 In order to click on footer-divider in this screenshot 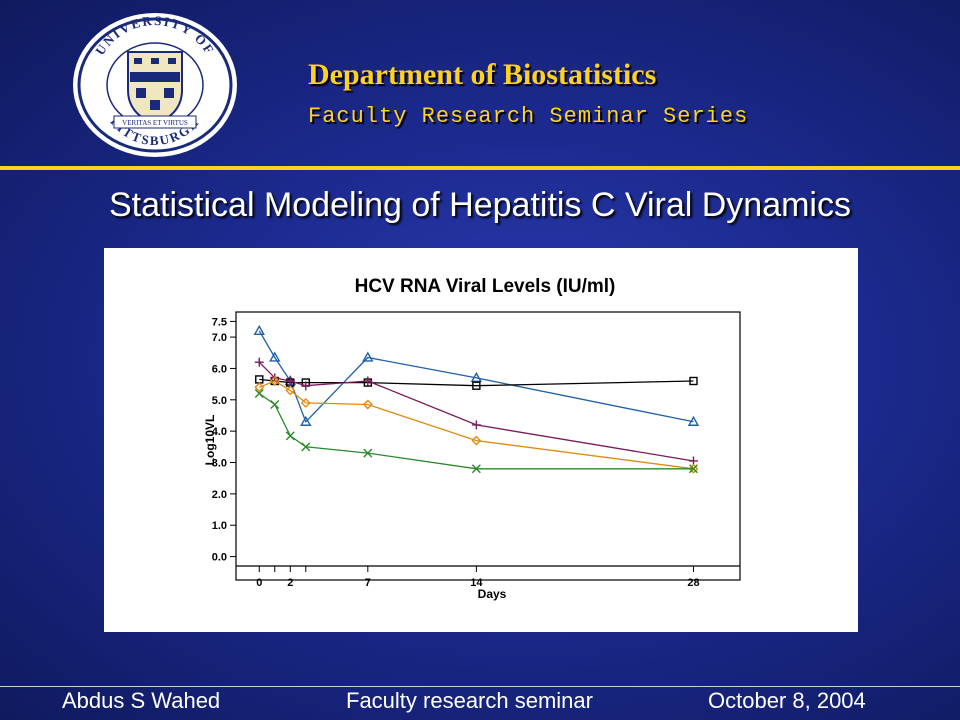, I will do `click(480, 686)`.